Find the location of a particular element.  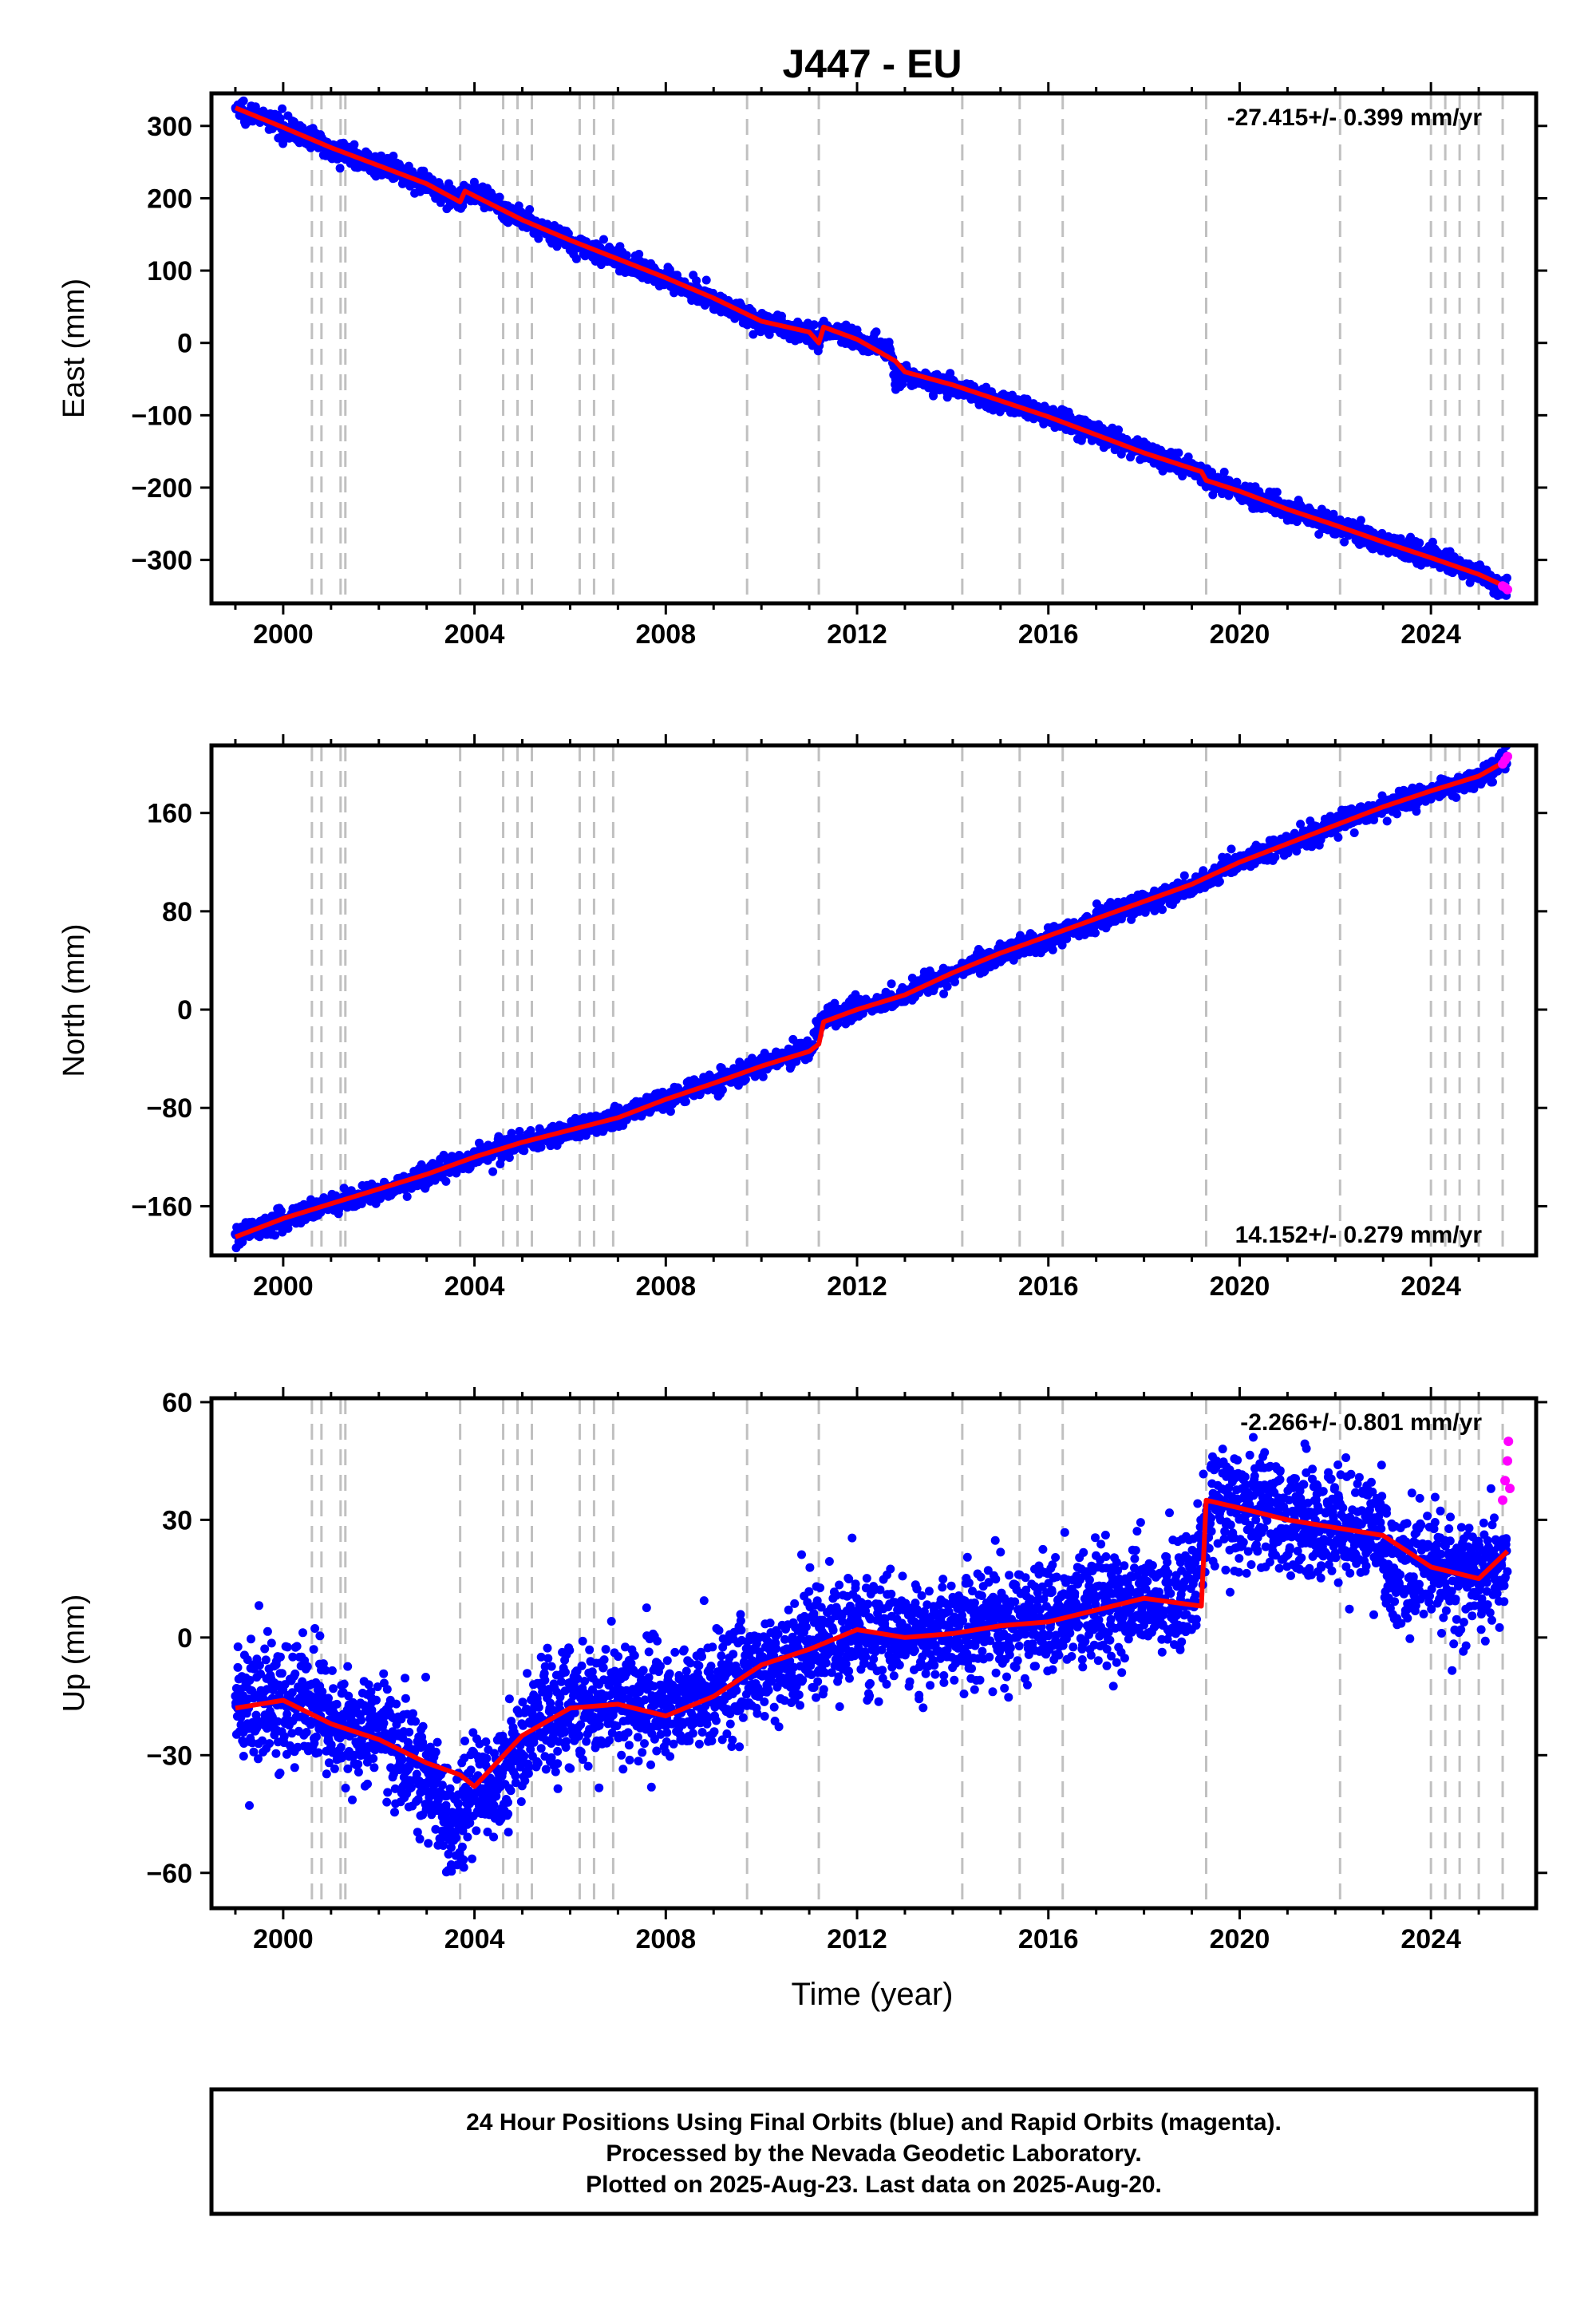

y-tick-label-east: 200 is located at coordinates (169, 199).